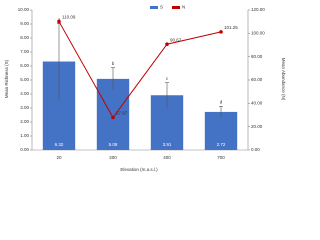 The width and height of the screenshot is (320, 240). Describe the element at coordinates (258, 33) in the screenshot. I see `y2-tick-label: 100.00` at that location.